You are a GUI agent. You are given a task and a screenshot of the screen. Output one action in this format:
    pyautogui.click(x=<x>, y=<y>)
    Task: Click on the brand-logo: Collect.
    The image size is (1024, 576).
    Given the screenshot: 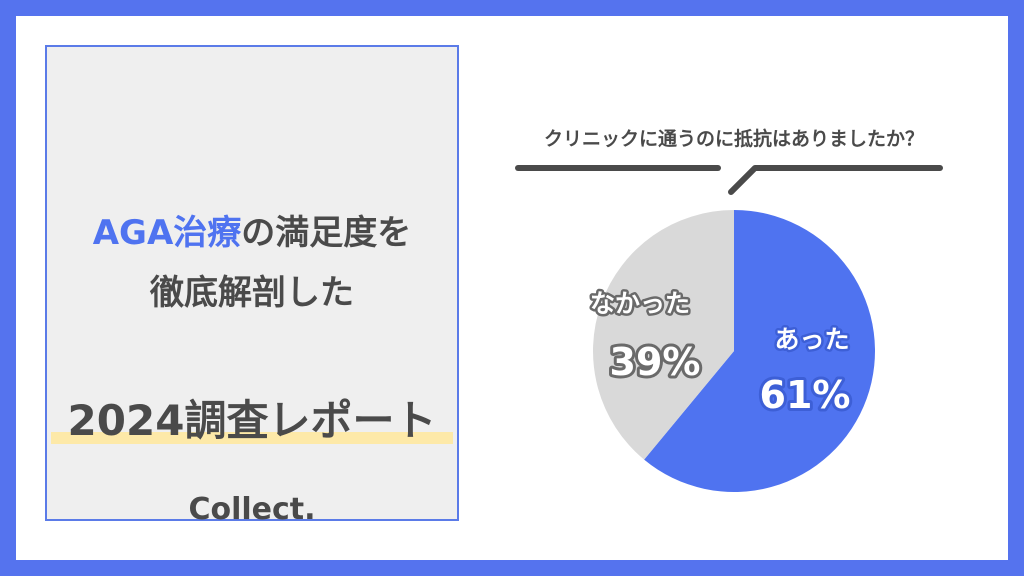 What is the action you would take?
    pyautogui.click(x=252, y=509)
    